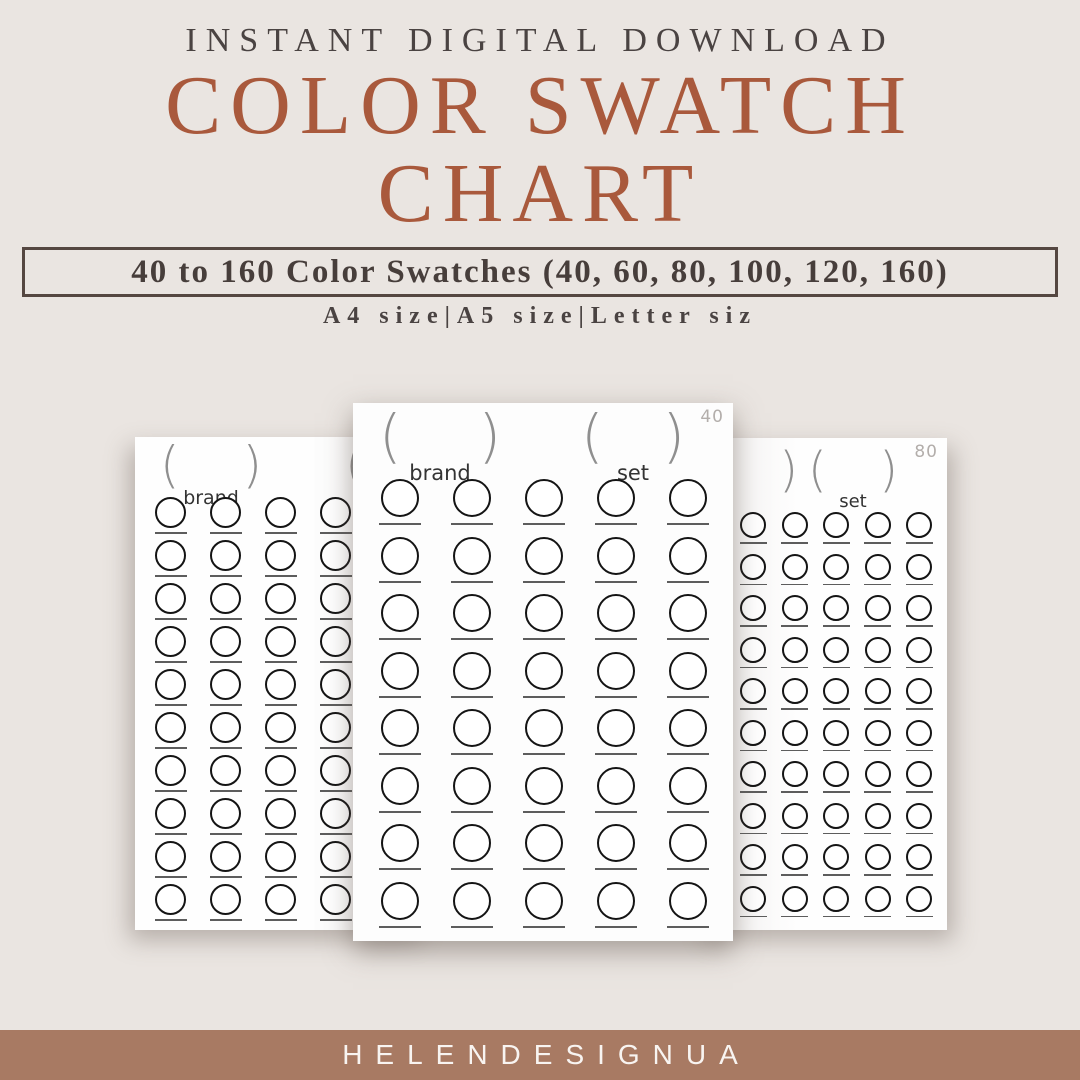  Describe the element at coordinates (633, 444) in the screenshot. I see `set-field: ( ) set` at that location.